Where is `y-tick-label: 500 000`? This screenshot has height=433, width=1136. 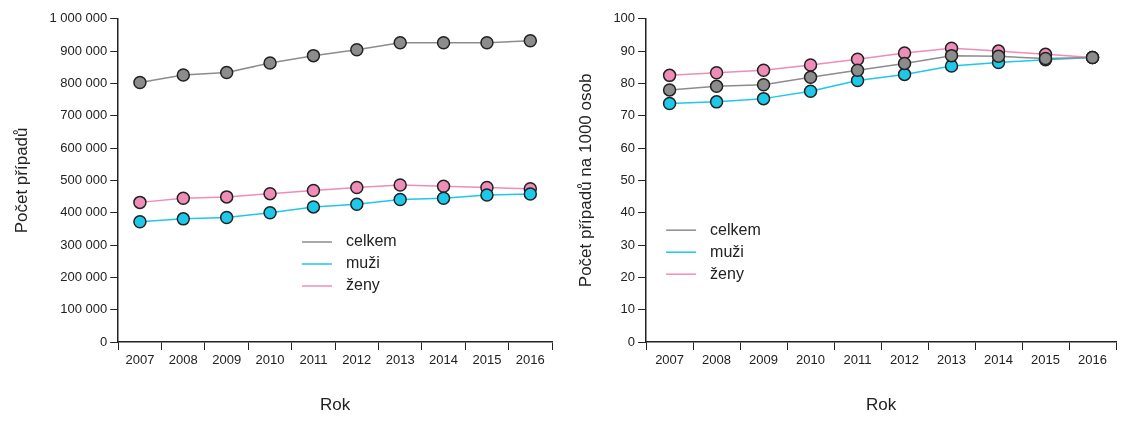
y-tick-label: 500 000 is located at coordinates (84, 179).